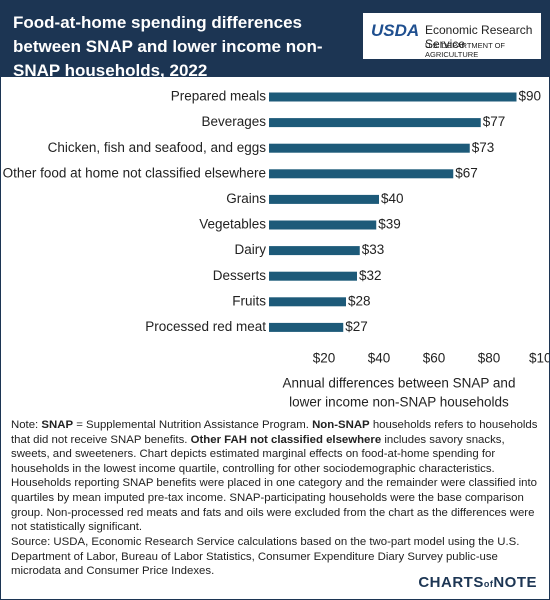 This screenshot has width=550, height=600. What do you see at coordinates (479, 37) in the screenshot?
I see `logo-agency: Economic Research Service` at bounding box center [479, 37].